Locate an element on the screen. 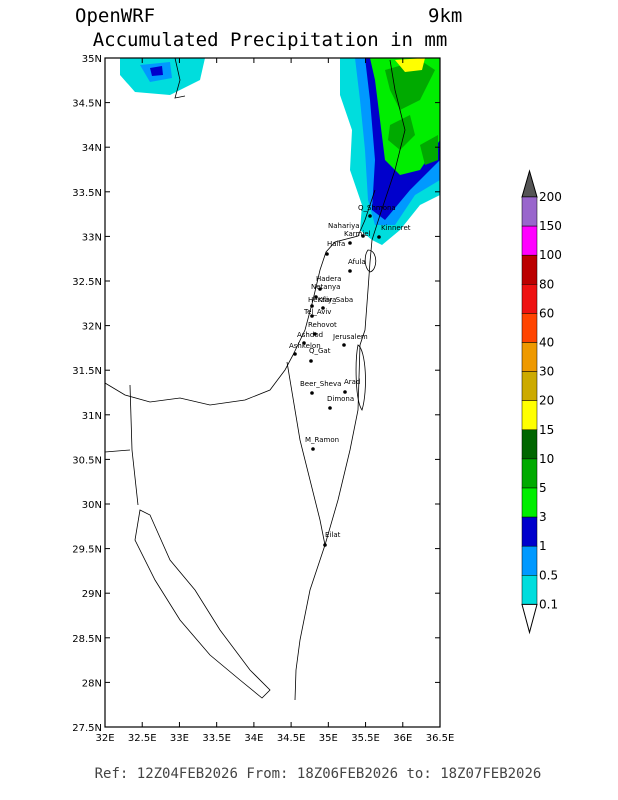 Image resolution: width=618 pixels, height=800 pixels. colorbar-label: 20 is located at coordinates (546, 401).